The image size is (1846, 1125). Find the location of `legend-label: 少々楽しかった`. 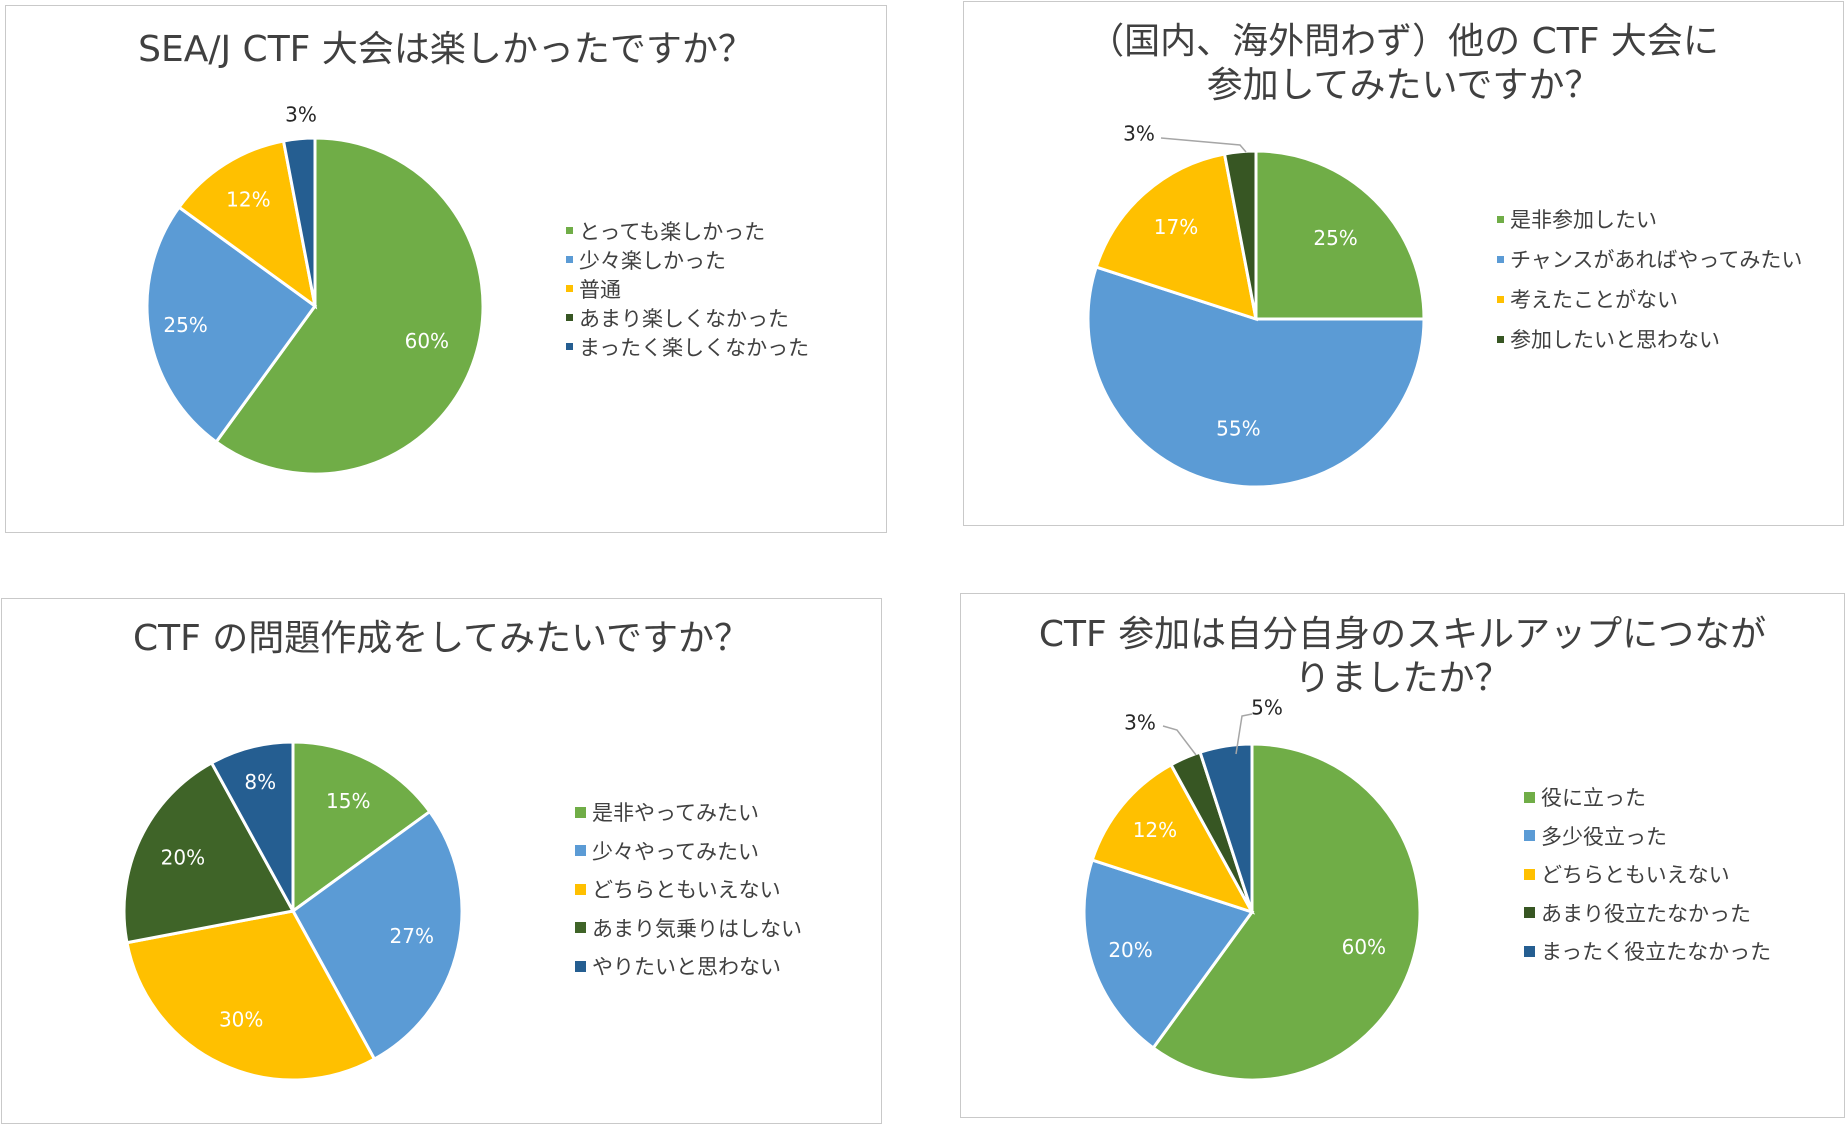

legend-label: 少々楽しかった is located at coordinates (652, 260).